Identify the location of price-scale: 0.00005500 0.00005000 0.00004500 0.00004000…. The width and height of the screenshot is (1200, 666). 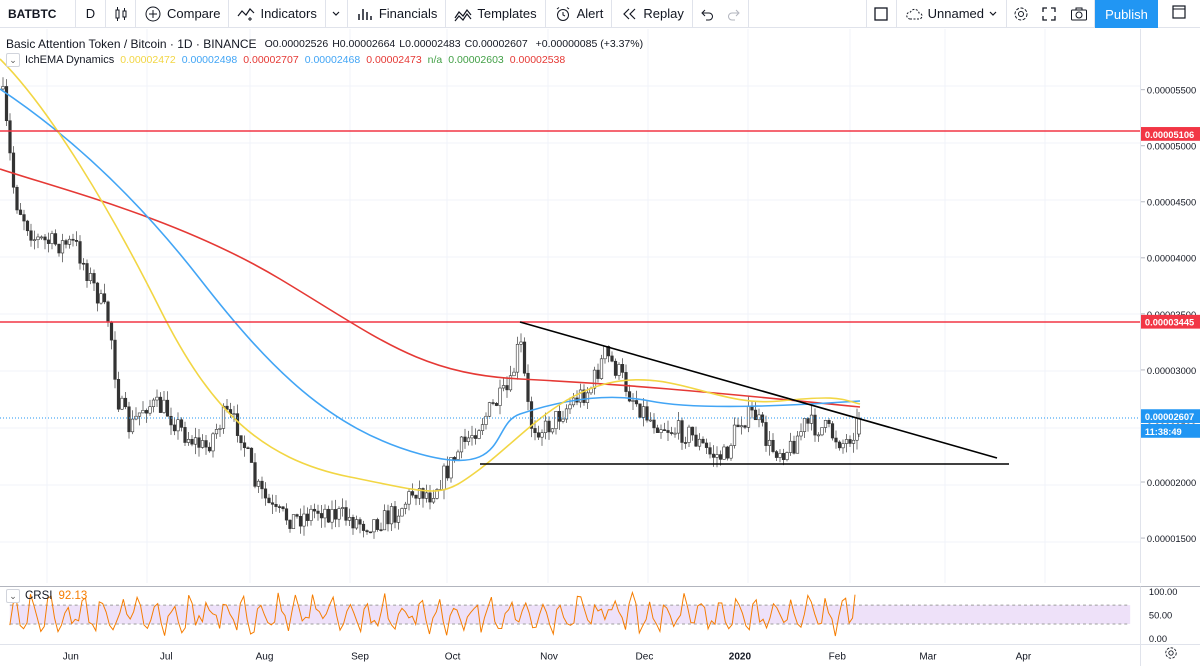
(1170, 306).